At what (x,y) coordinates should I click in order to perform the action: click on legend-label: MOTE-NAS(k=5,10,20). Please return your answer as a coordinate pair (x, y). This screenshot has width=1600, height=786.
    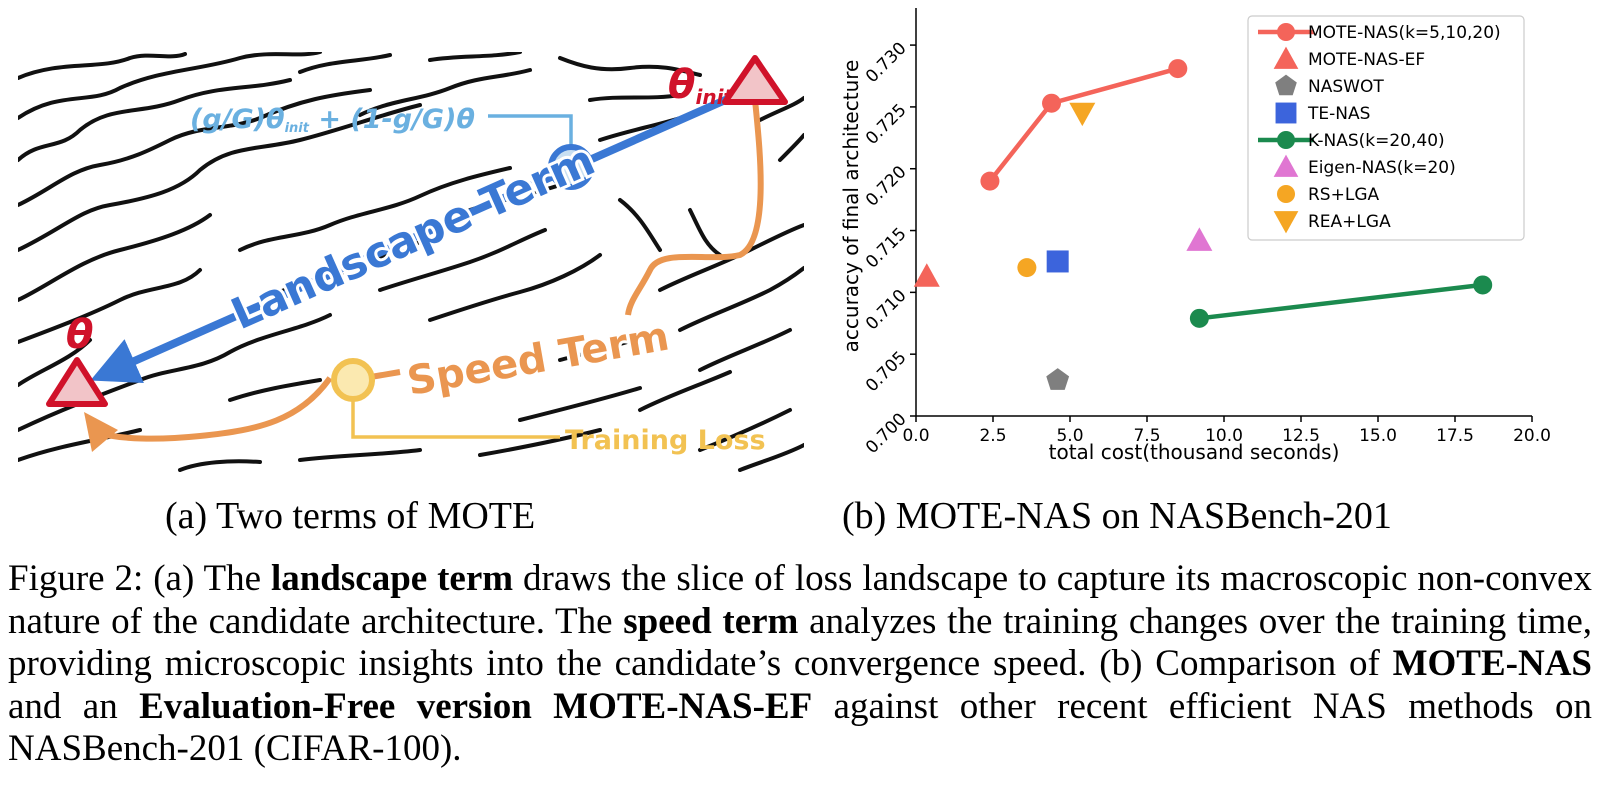
    Looking at the image, I should click on (1404, 33).